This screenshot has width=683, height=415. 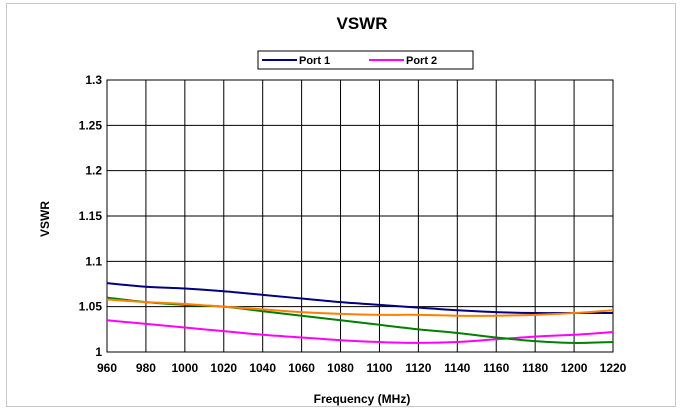 What do you see at coordinates (45, 219) in the screenshot?
I see `y-axis-label: VSWR` at bounding box center [45, 219].